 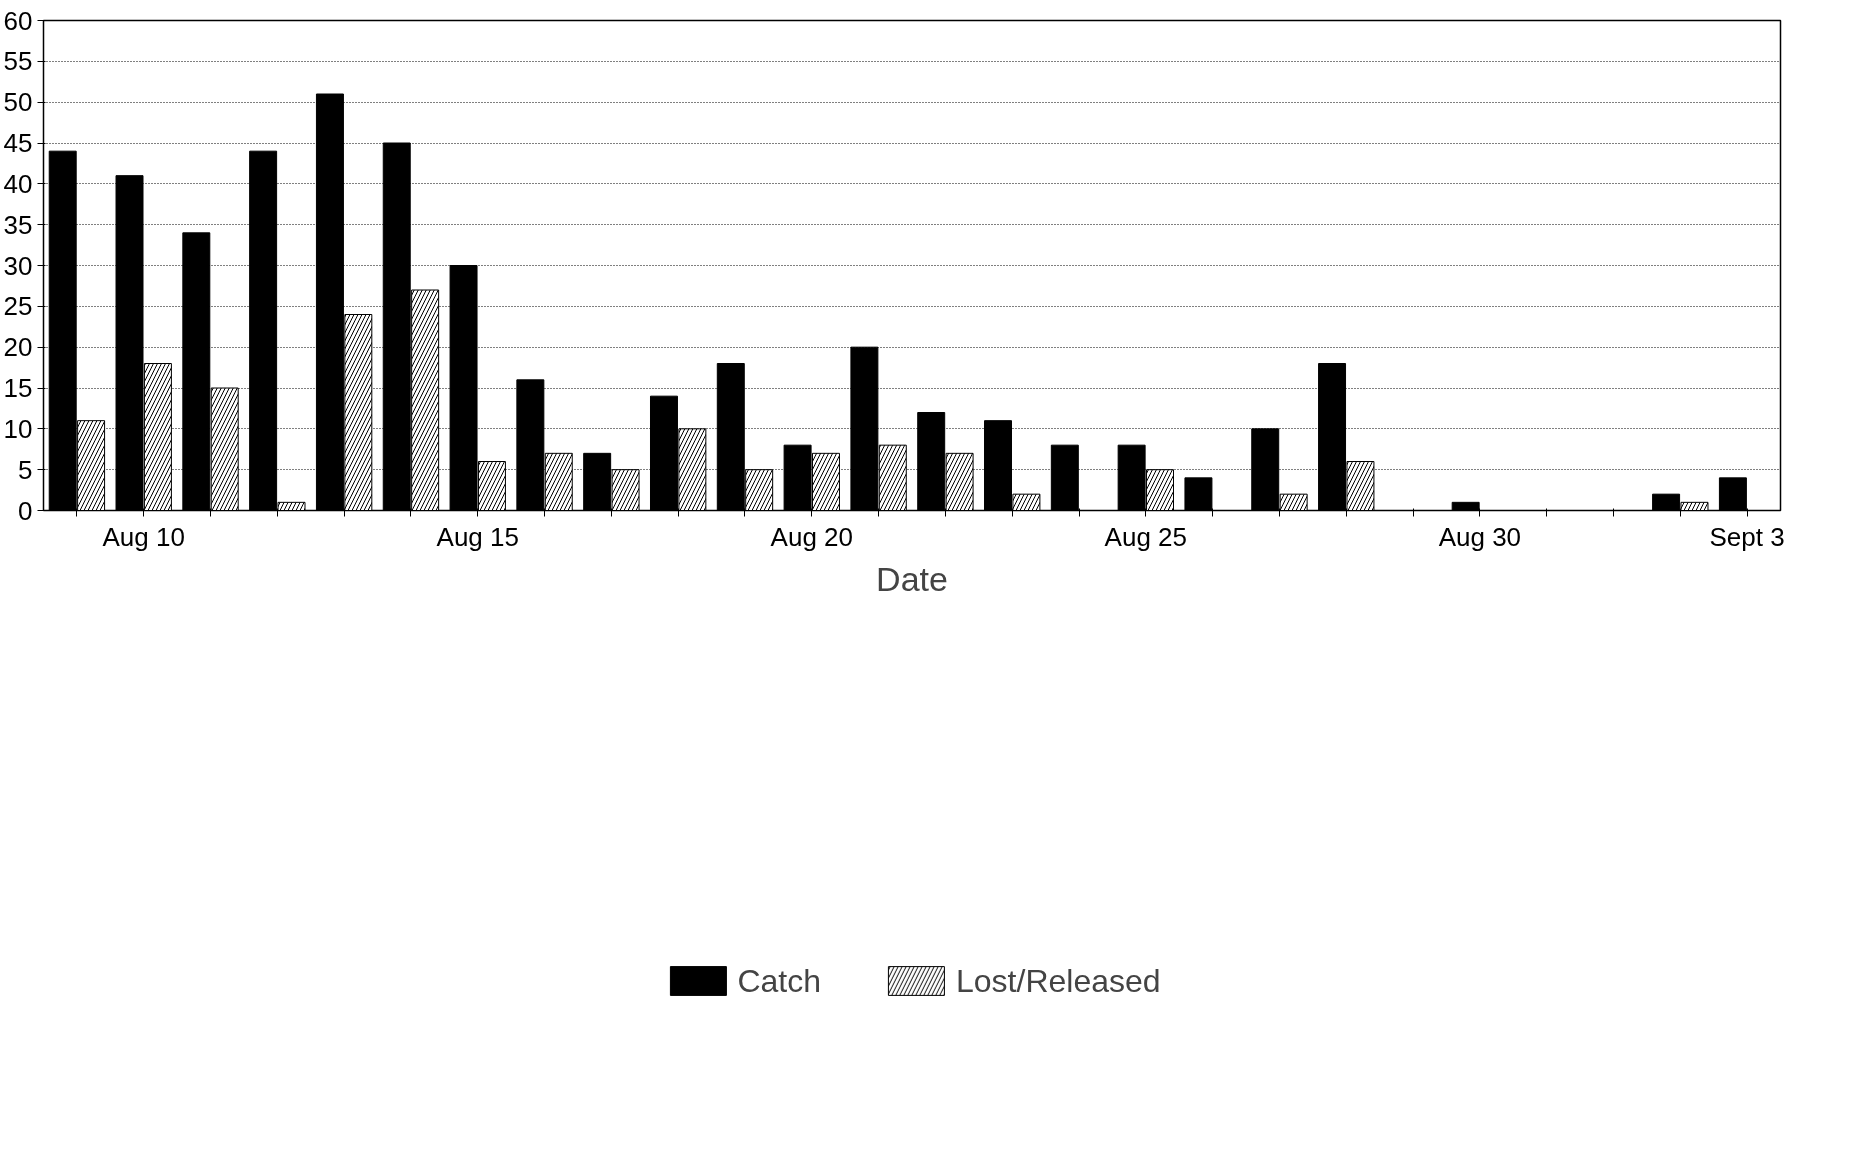 I want to click on text: Lost/Released, so click(x=1058, y=981).